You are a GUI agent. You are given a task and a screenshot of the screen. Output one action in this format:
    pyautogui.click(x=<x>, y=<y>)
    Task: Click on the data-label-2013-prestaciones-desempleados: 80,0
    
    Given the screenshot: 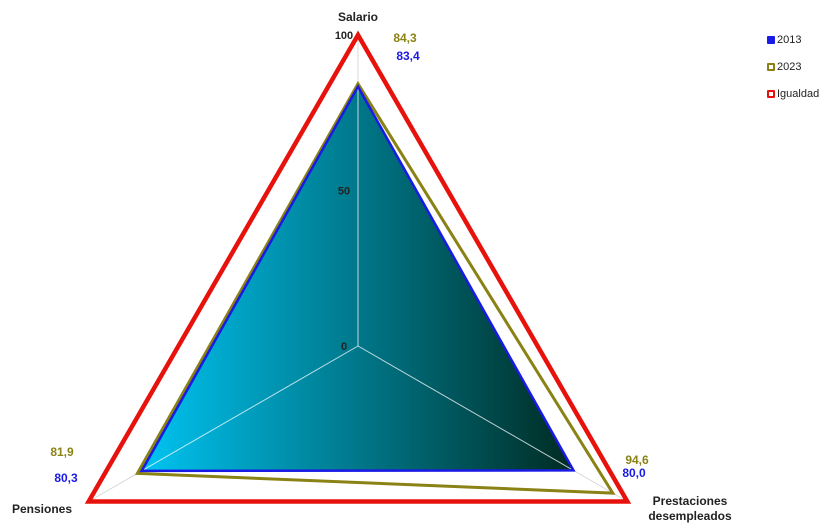 What is the action you would take?
    pyautogui.click(x=634, y=473)
    